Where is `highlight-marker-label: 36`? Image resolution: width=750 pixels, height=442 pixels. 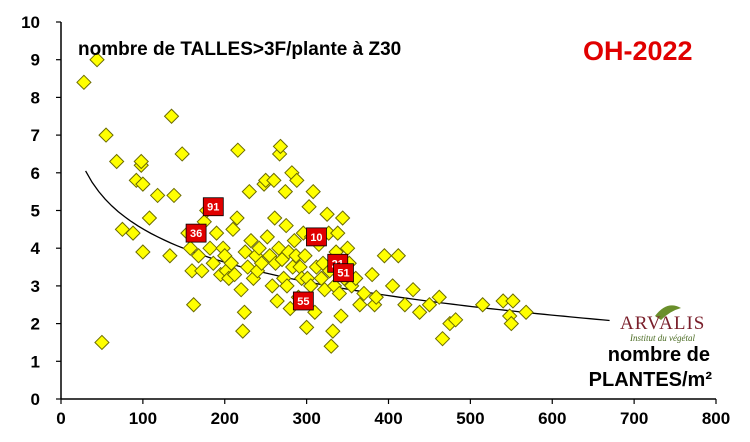
highlight-marker-label: 36 is located at coordinates (196, 234).